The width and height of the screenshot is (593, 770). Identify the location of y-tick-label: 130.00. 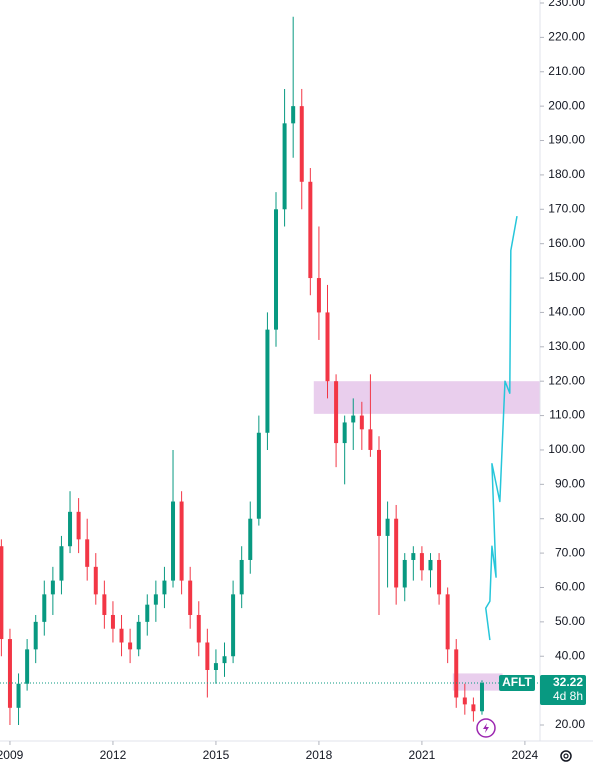
(566, 346).